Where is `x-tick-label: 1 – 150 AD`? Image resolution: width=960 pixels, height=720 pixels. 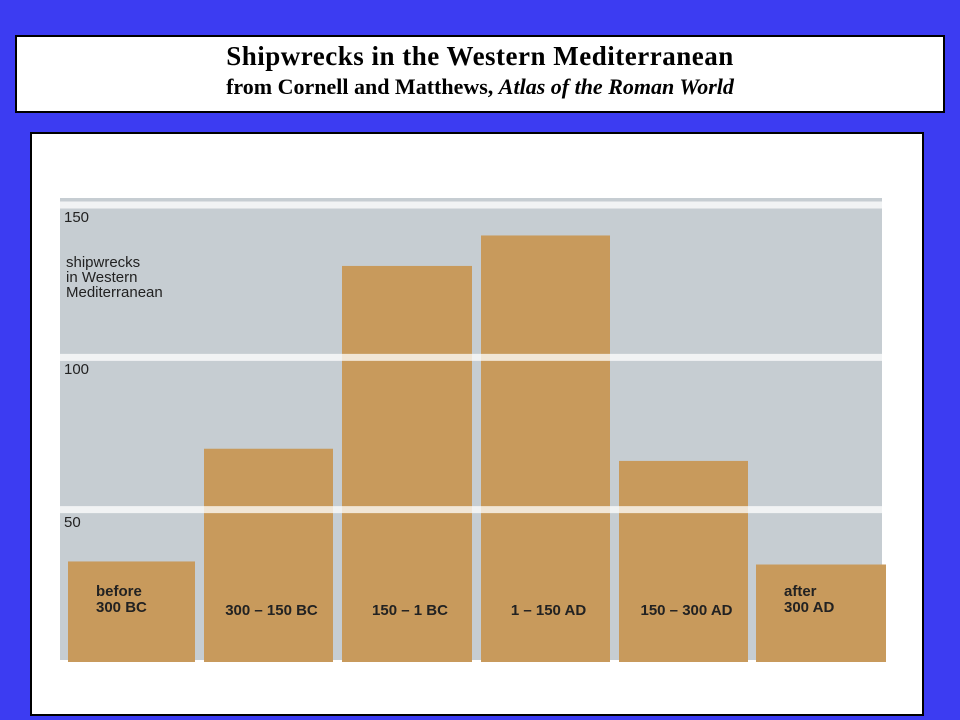 x-tick-label: 1 – 150 AD is located at coordinates (548, 610).